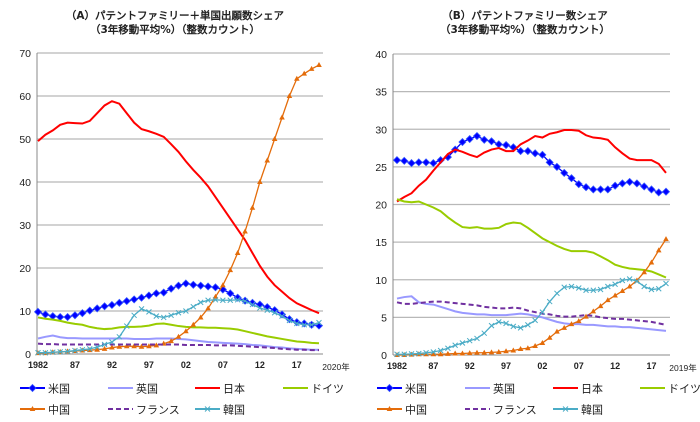 Image resolution: width=700 pixels, height=422 pixels. I want to click on chart-b-legend-marker, so click(389, 408).